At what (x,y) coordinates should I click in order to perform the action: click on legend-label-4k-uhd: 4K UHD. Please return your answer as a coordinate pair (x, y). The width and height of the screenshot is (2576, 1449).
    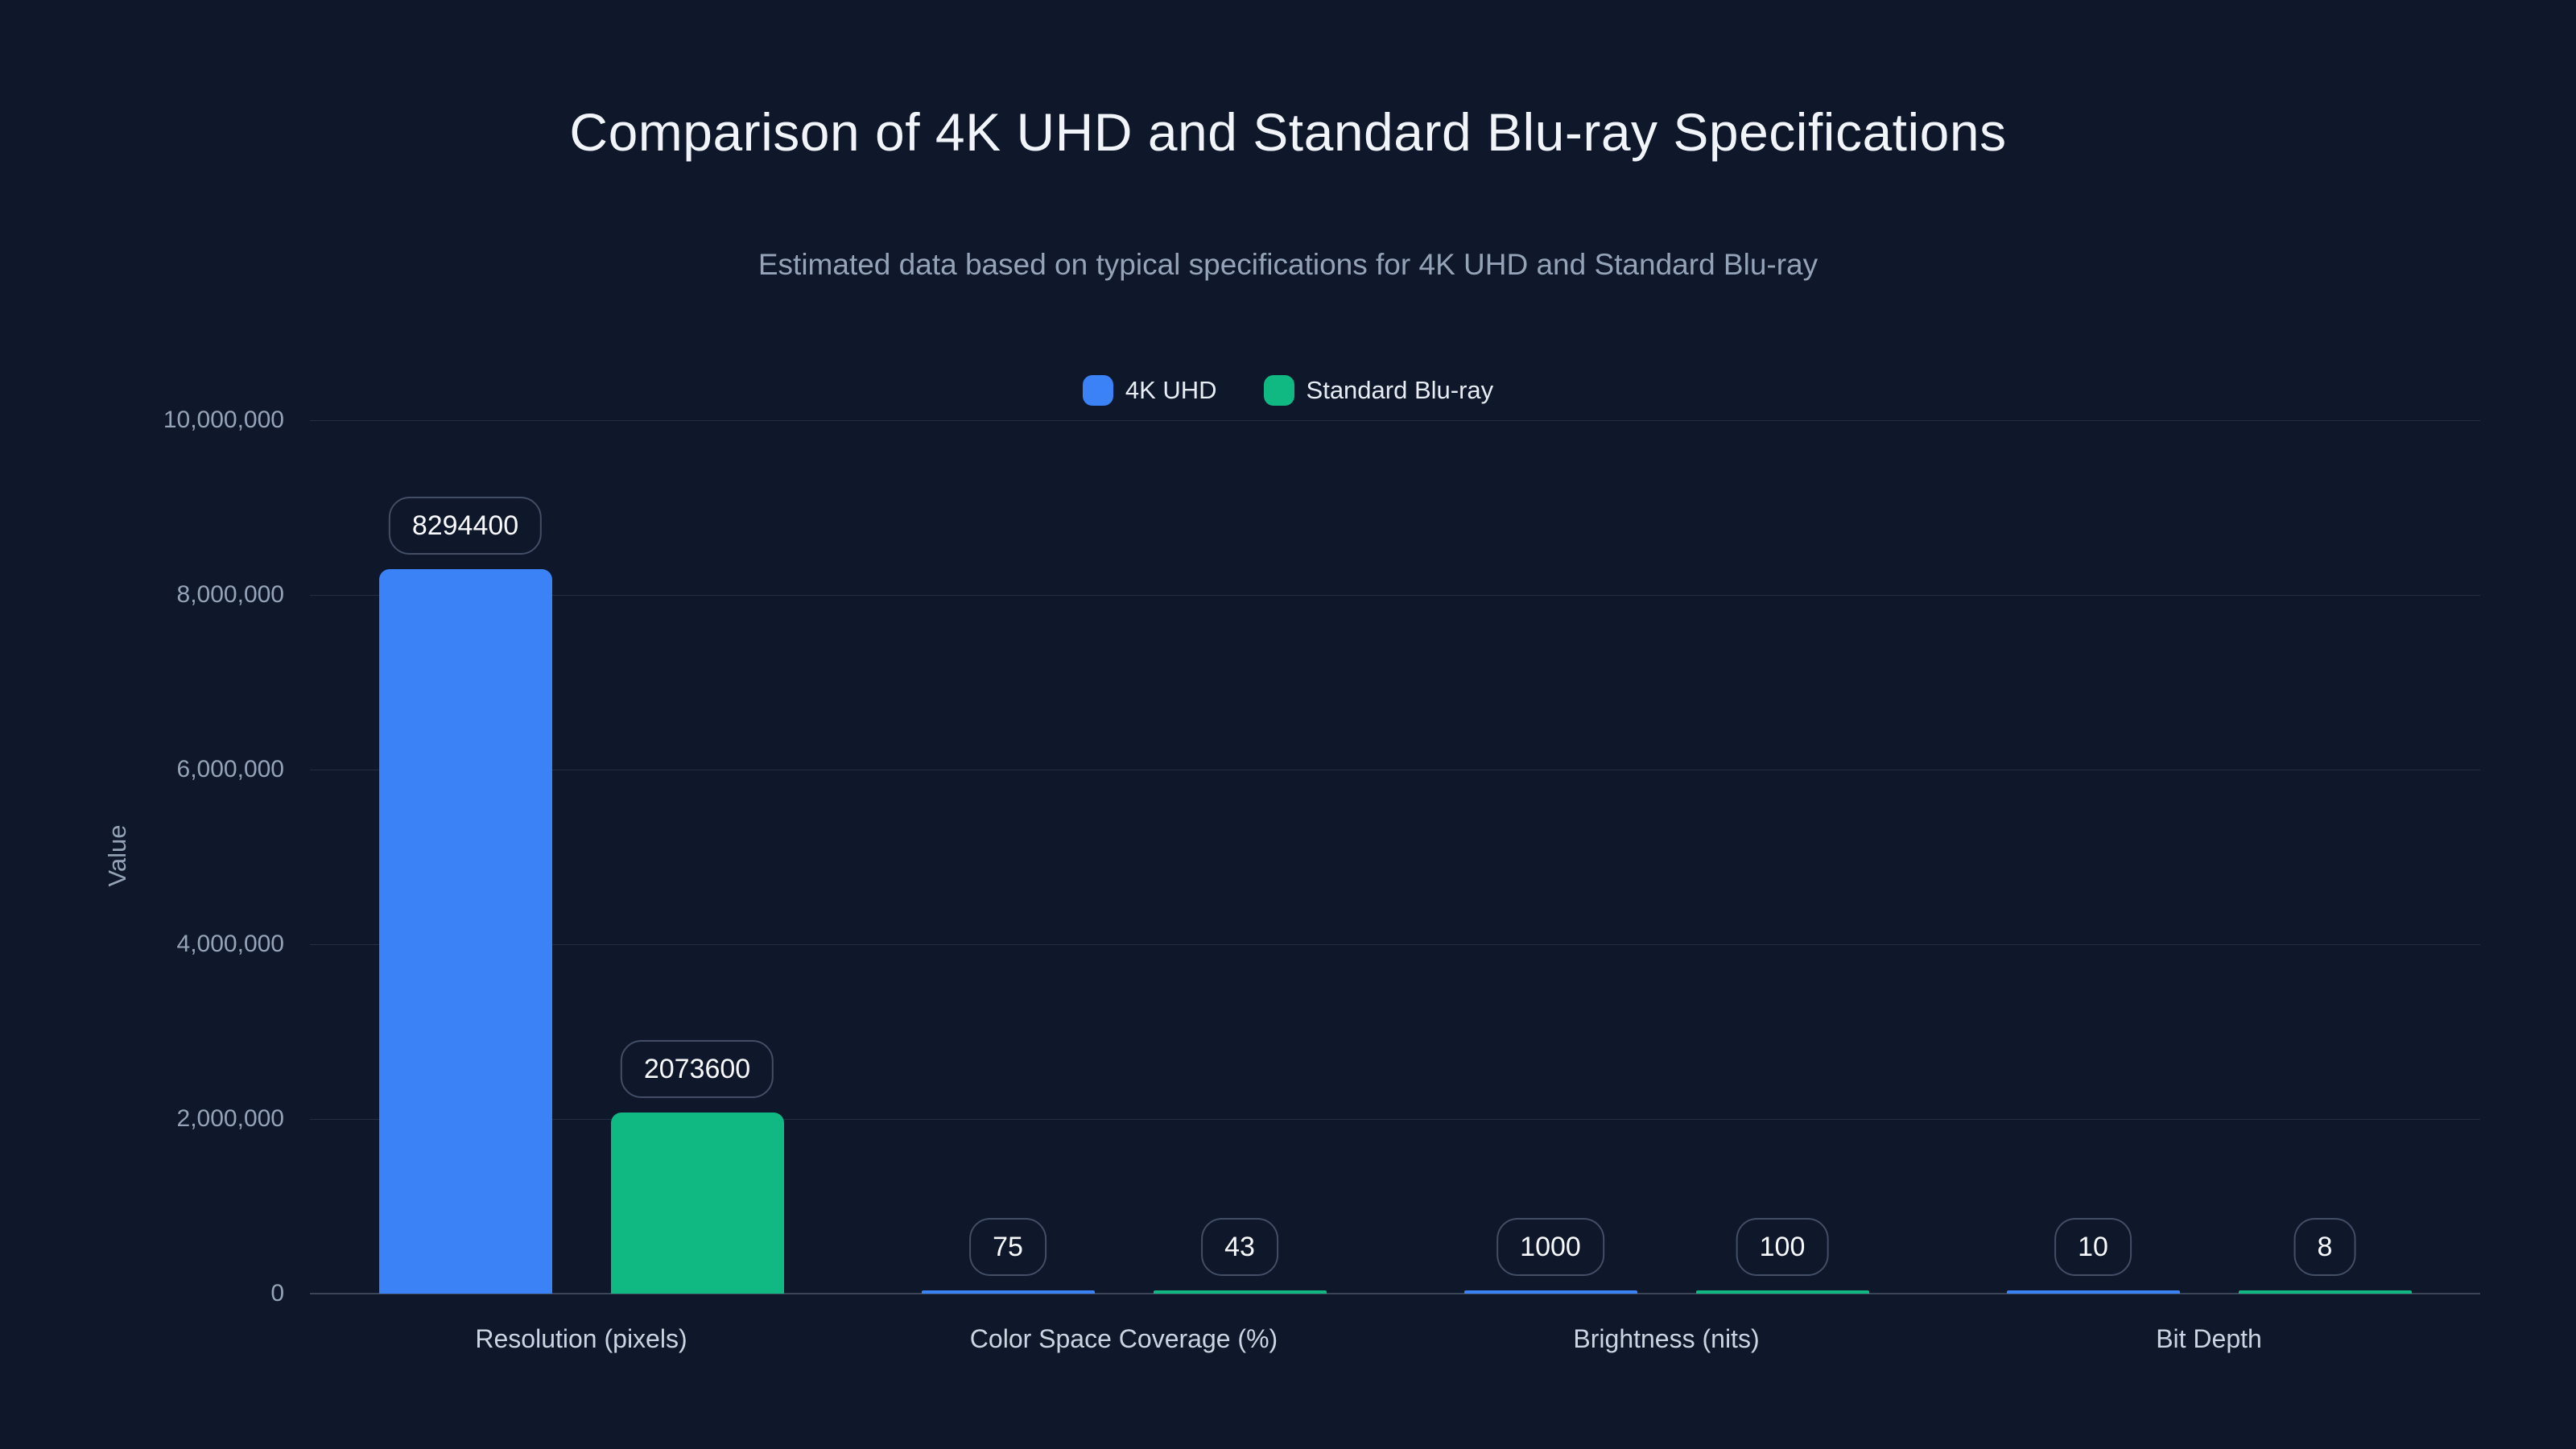
    Looking at the image, I should click on (1171, 390).